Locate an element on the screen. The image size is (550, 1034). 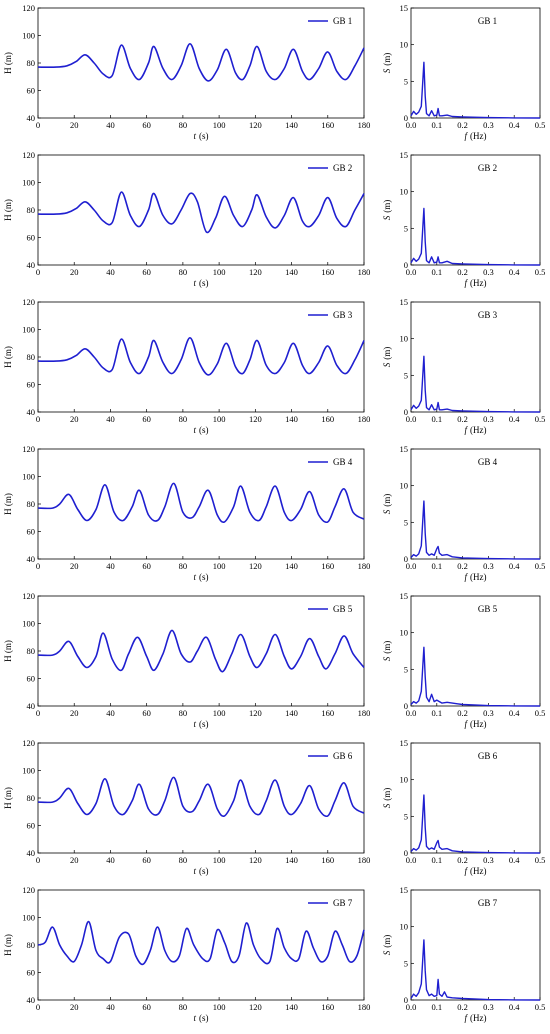
y-tick-label: 40 is located at coordinates (31, 853).